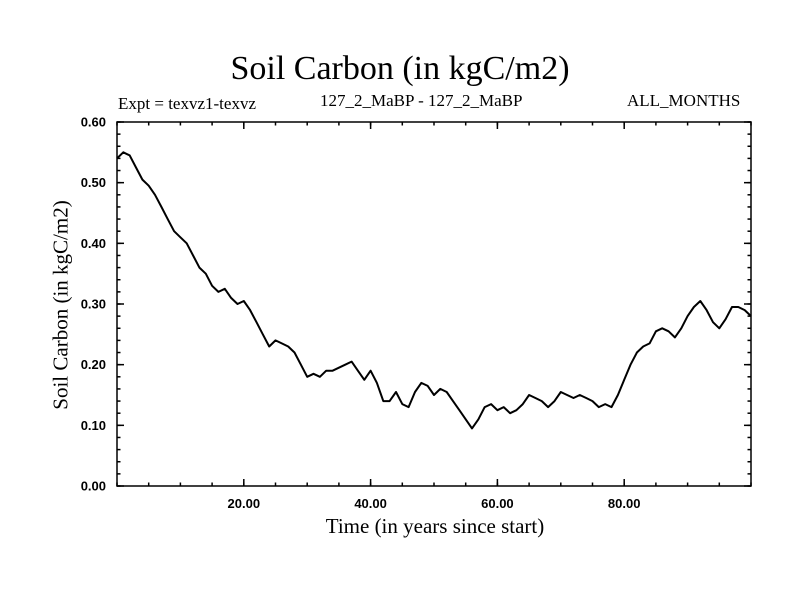  What do you see at coordinates (435, 526) in the screenshot?
I see `x-axis-label: Time (in years since start)` at bounding box center [435, 526].